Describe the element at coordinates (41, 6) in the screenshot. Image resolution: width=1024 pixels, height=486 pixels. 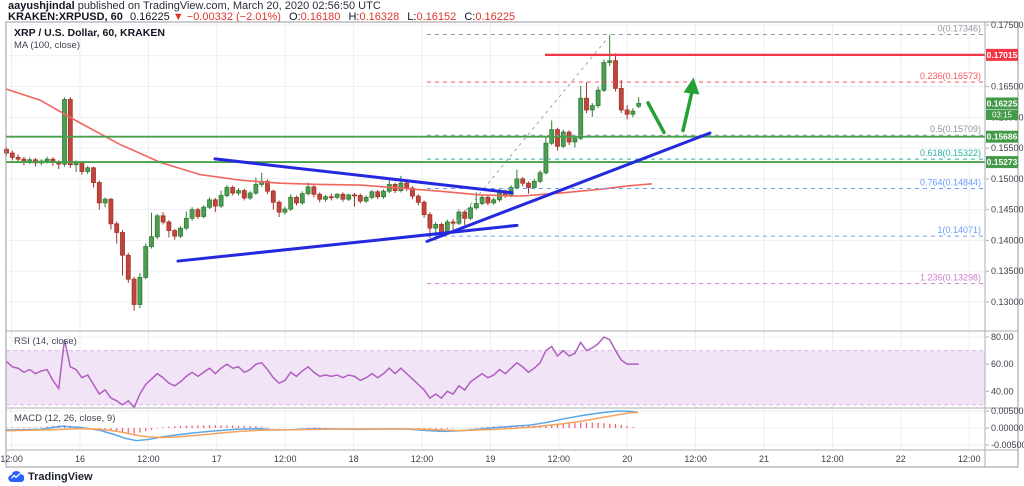
I see `author-name: aayushjindal` at that location.